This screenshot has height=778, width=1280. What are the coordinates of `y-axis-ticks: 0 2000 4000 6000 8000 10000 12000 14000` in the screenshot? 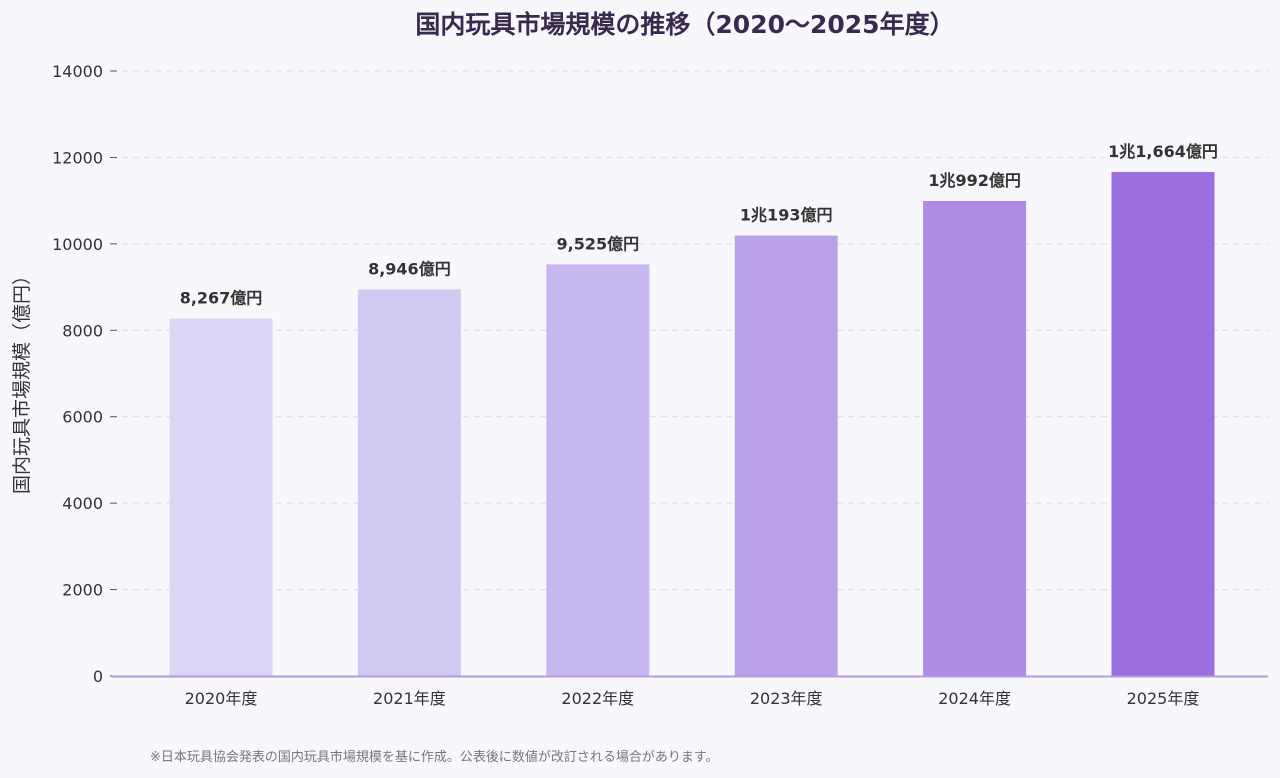 It's located at (84, 374).